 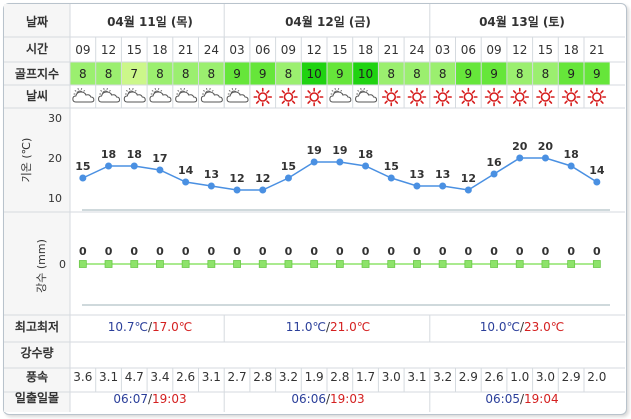 I want to click on hour-cell: 21, so click(x=185, y=50).